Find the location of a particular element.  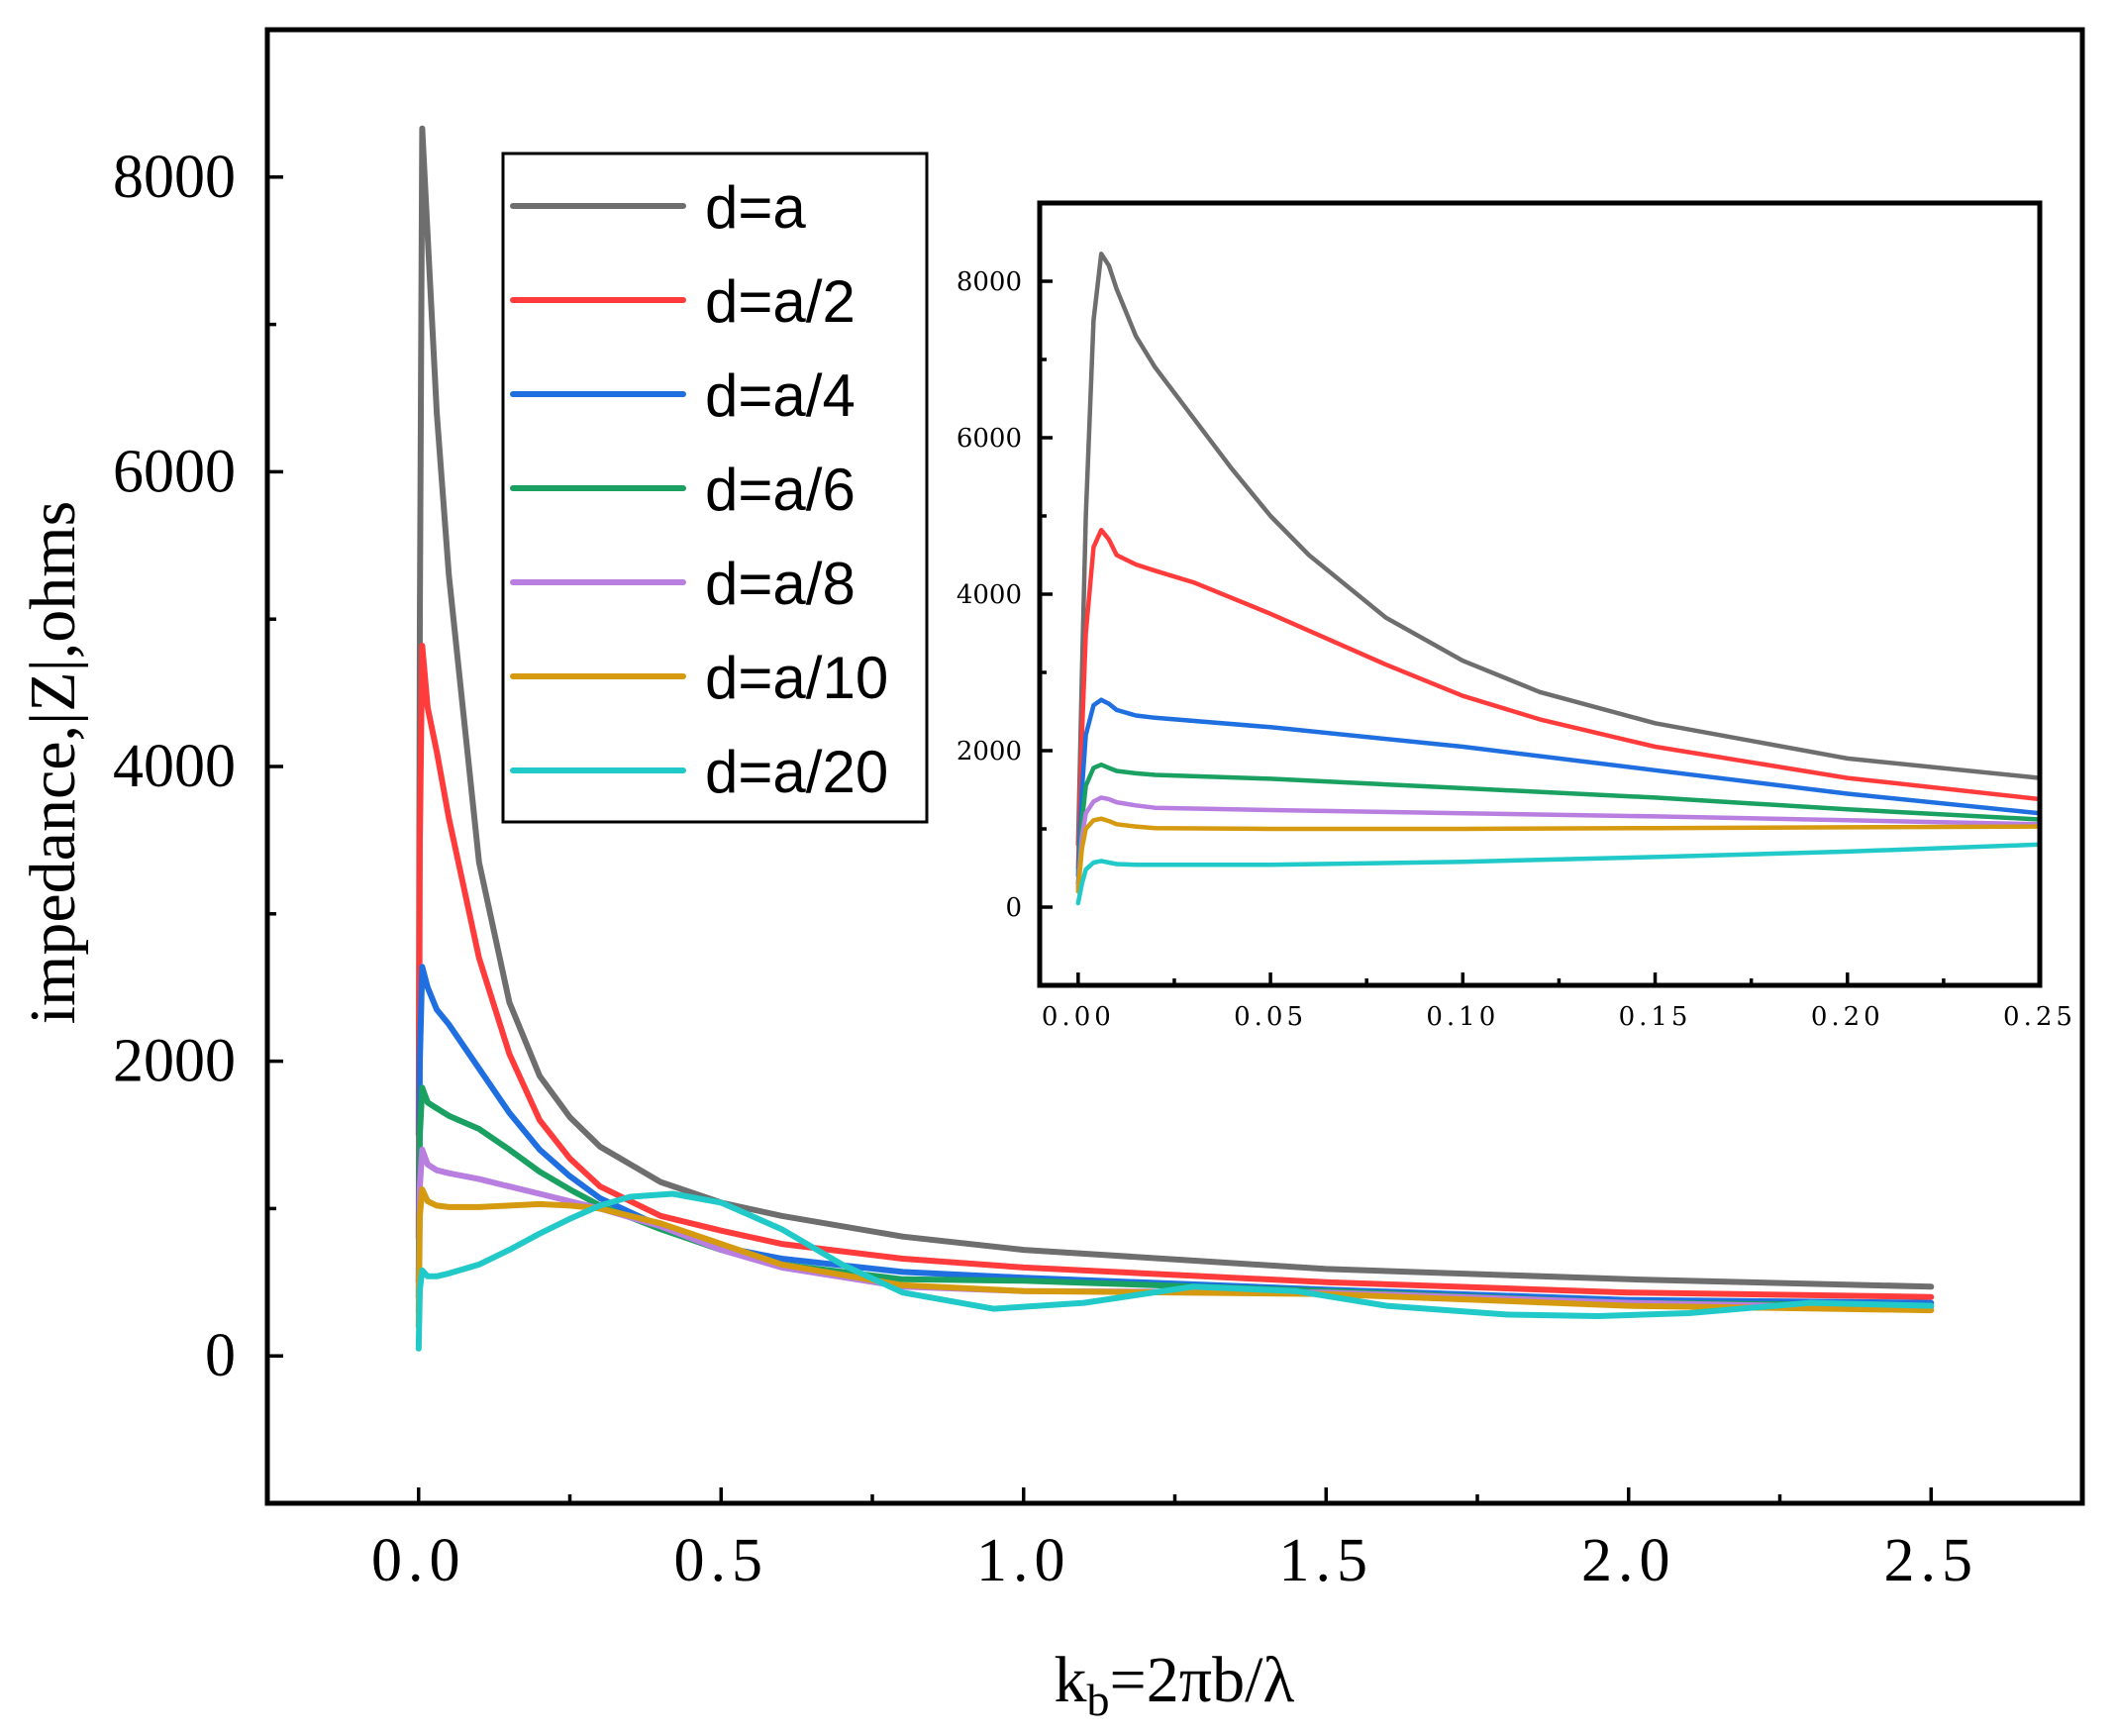

main-y-tick-label: 4000 is located at coordinates (174, 766).